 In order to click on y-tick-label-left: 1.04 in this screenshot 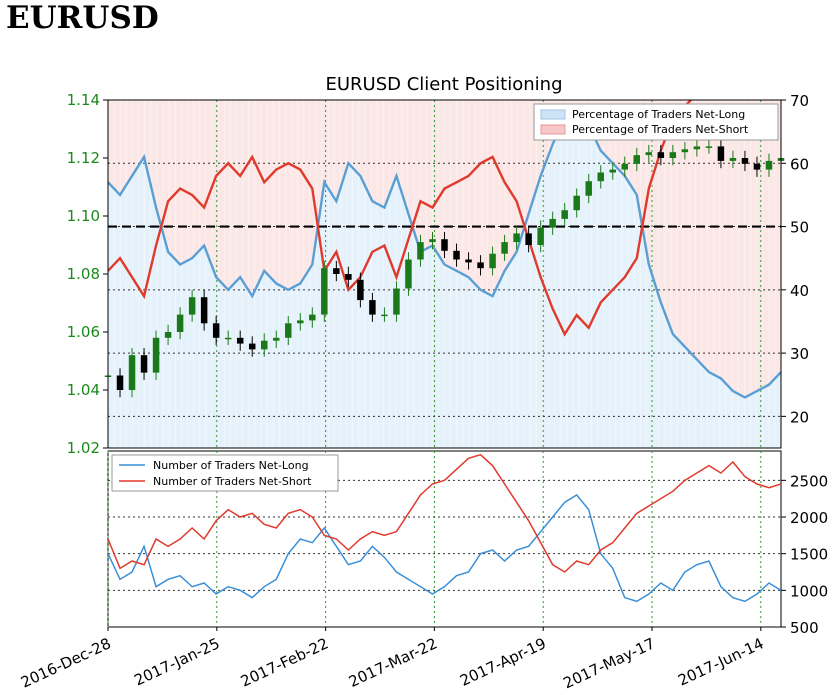, I will do `click(83, 390)`.